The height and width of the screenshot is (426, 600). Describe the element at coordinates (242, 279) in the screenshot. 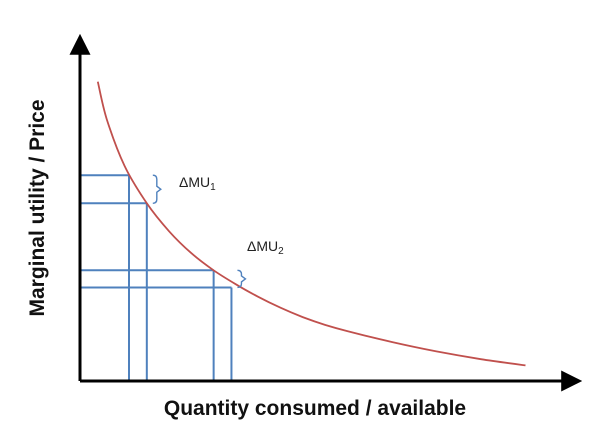

I see `delta-mu-2-brace` at that location.